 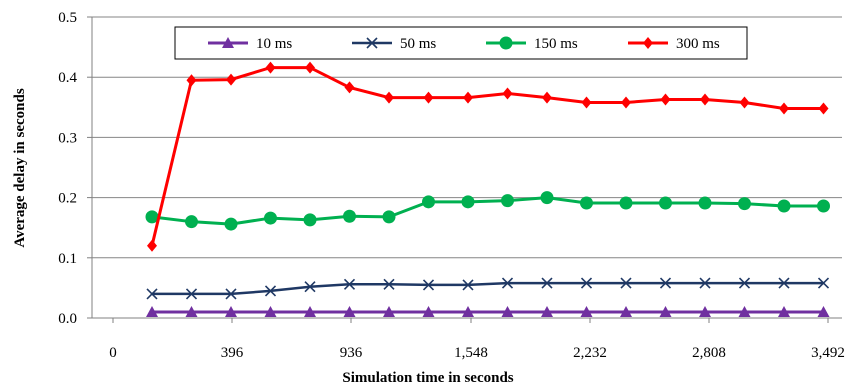 What do you see at coordinates (274, 44) in the screenshot?
I see `legend-label: 10 ms` at bounding box center [274, 44].